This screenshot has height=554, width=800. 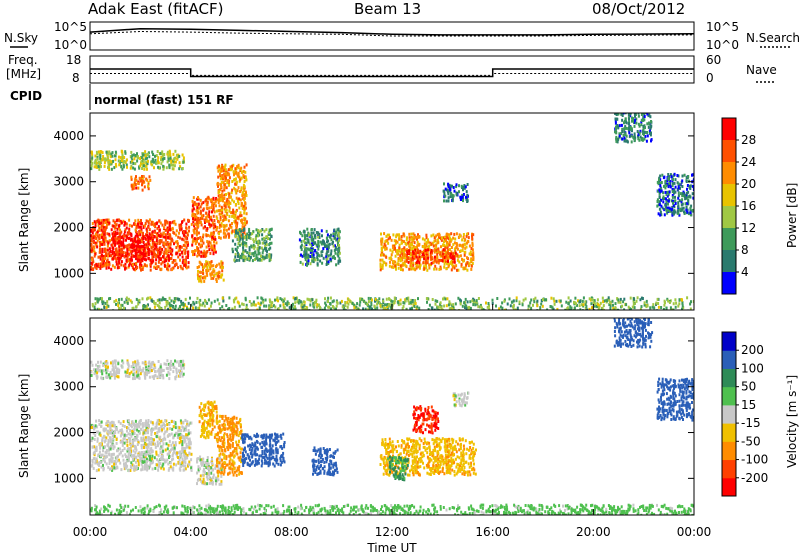 I want to click on noise-panel: 10^5 10^0 10^5 10^0 N.Sky N.Search, so click(x=402, y=36).